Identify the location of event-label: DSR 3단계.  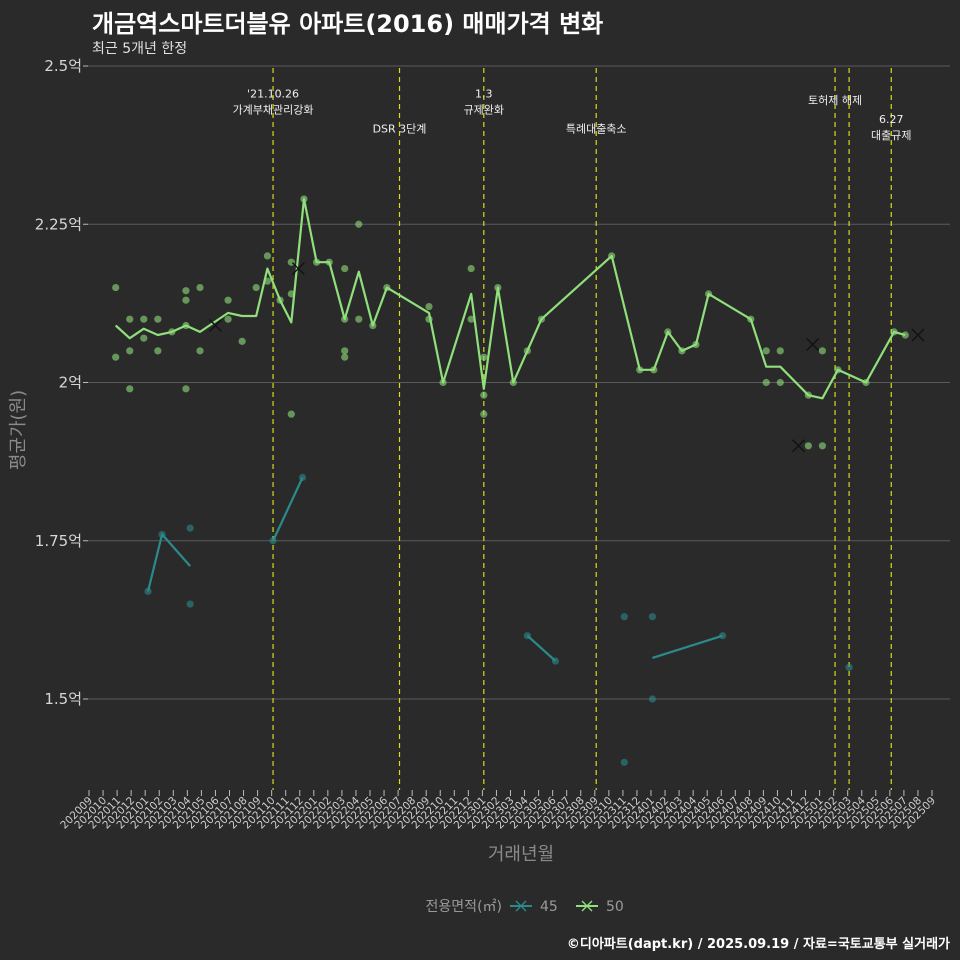
(400, 128).